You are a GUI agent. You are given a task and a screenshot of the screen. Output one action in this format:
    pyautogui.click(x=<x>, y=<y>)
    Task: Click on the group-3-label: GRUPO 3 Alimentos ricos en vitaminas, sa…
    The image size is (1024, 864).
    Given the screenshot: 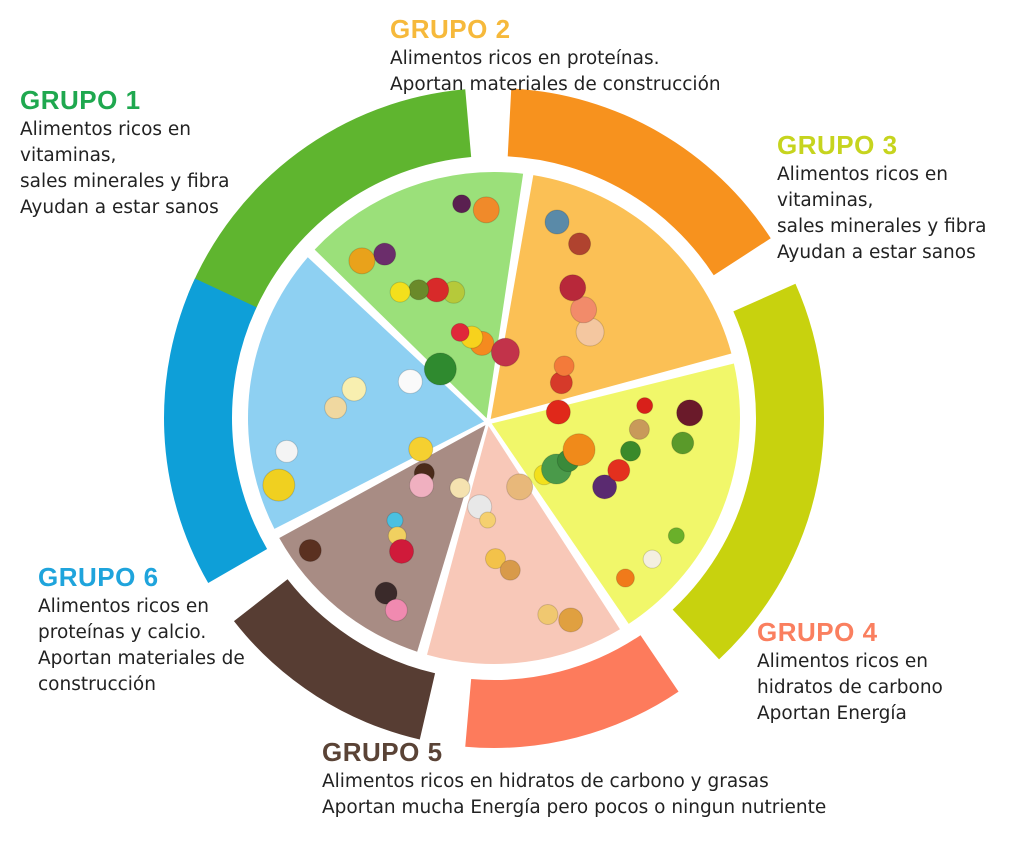 What is the action you would take?
    pyautogui.click(x=881, y=197)
    